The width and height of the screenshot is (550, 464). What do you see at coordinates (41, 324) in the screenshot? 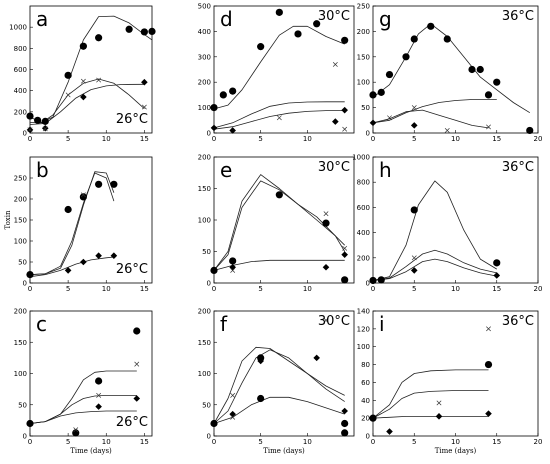
I see `panel-c-letter: c` at bounding box center [41, 324].